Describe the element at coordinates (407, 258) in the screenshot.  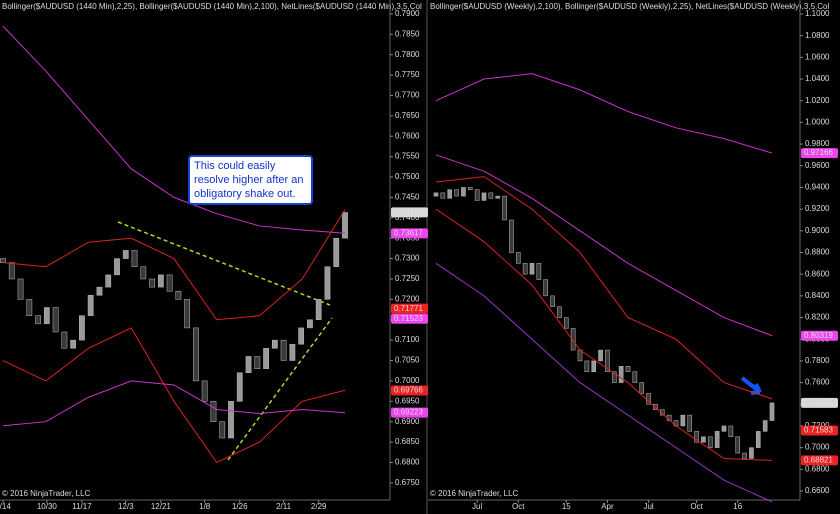
I see `y-tick-label: 0.7300` at that location.